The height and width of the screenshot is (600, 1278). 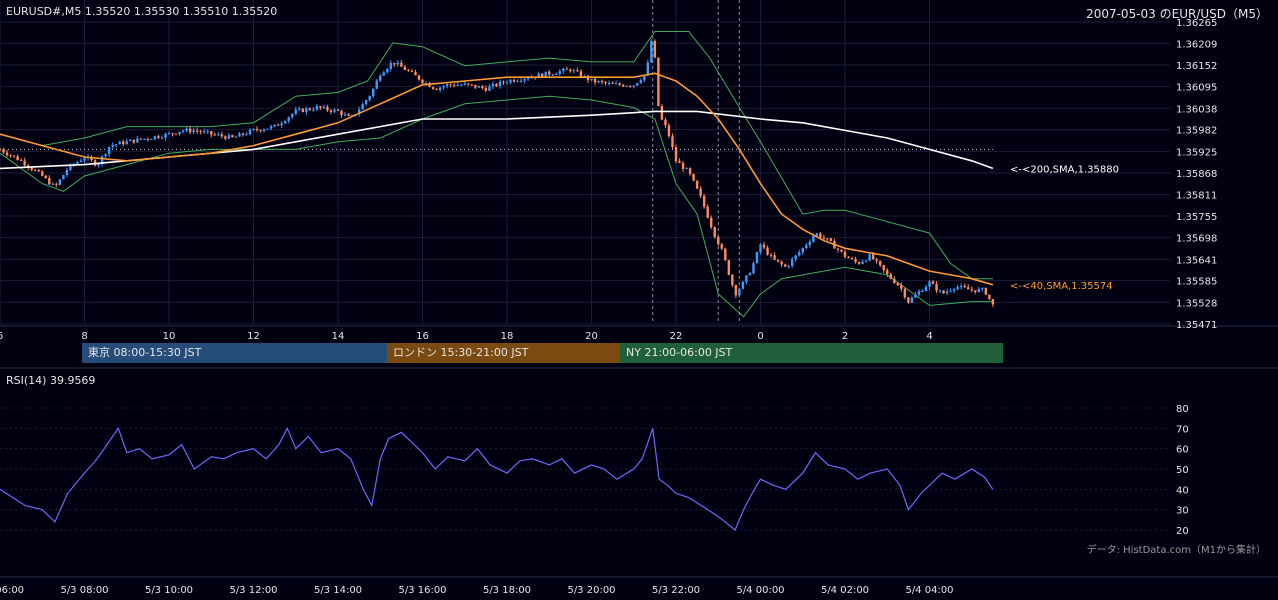 I want to click on hour-tick-label: 6, so click(x=1, y=336).